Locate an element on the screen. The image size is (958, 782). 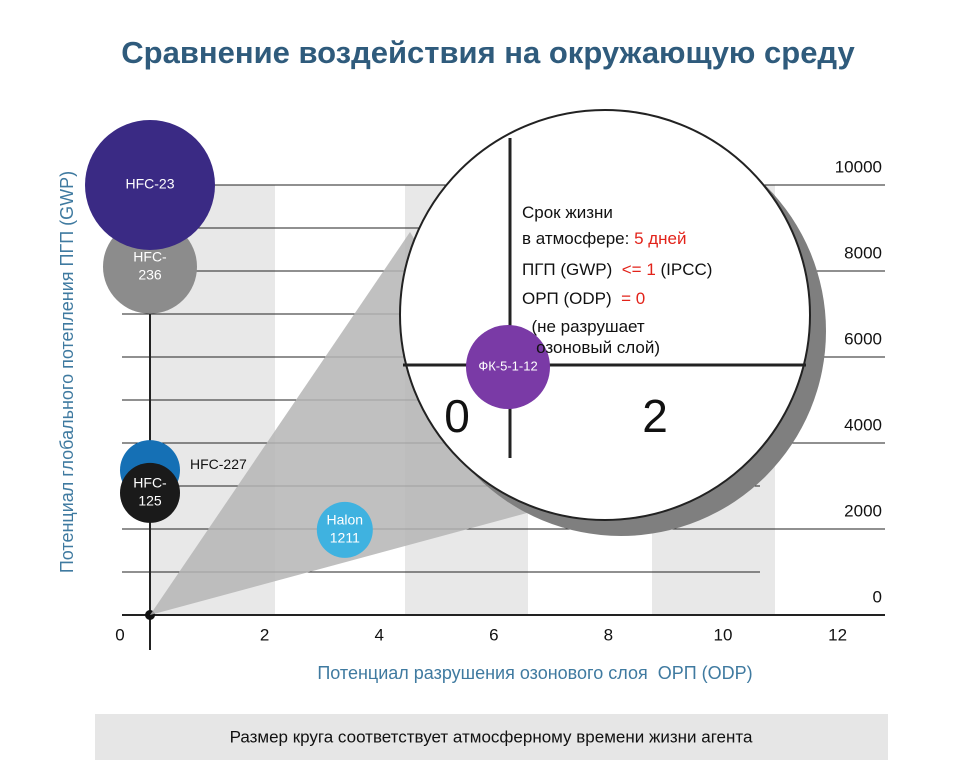
inset-note-part: (IPCC) is located at coordinates (684, 269).